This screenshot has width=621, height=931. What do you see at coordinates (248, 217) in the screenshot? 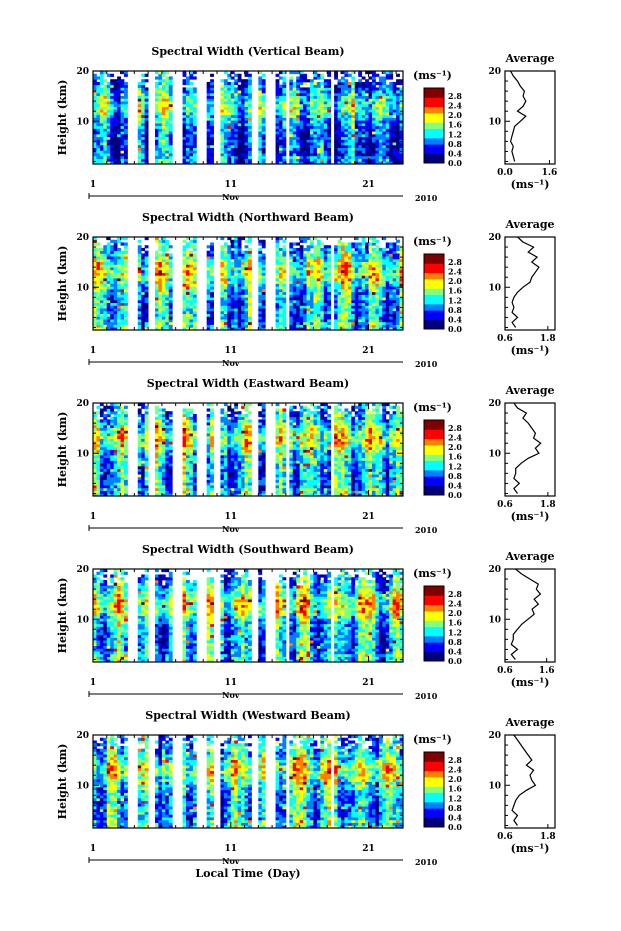
I see `panel-title: Spectral Width (Northward Beam)` at bounding box center [248, 217].